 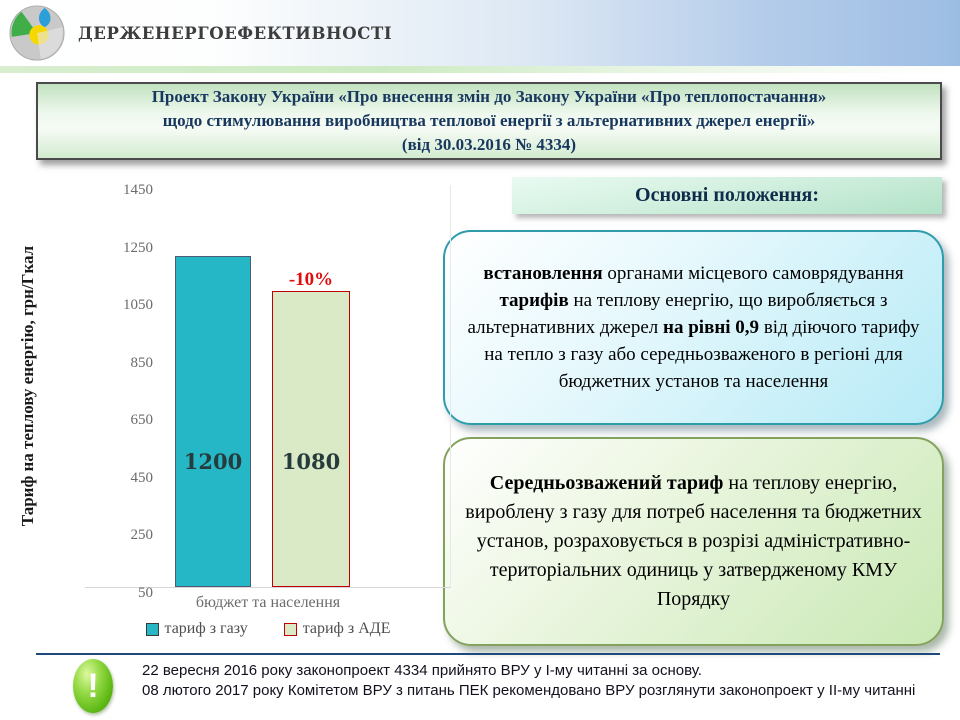 What do you see at coordinates (27, 386) in the screenshot?
I see `y-axis-title: Тариф на теплову енергію, грн/Гкал` at bounding box center [27, 386].